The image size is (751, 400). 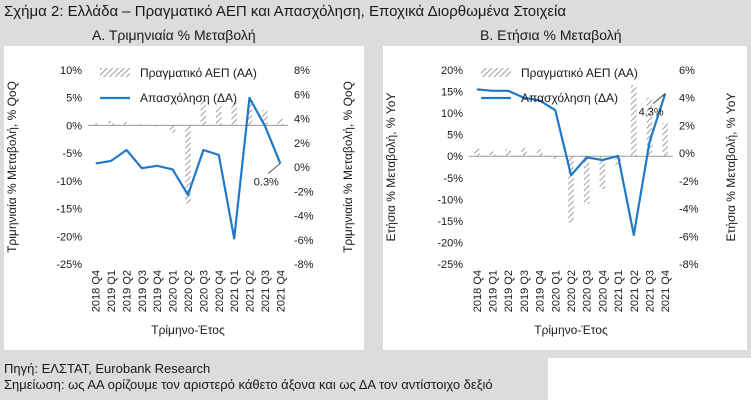 What do you see at coordinates (651, 113) in the screenshot?
I see `annotation-label: 4.3%` at bounding box center [651, 113].